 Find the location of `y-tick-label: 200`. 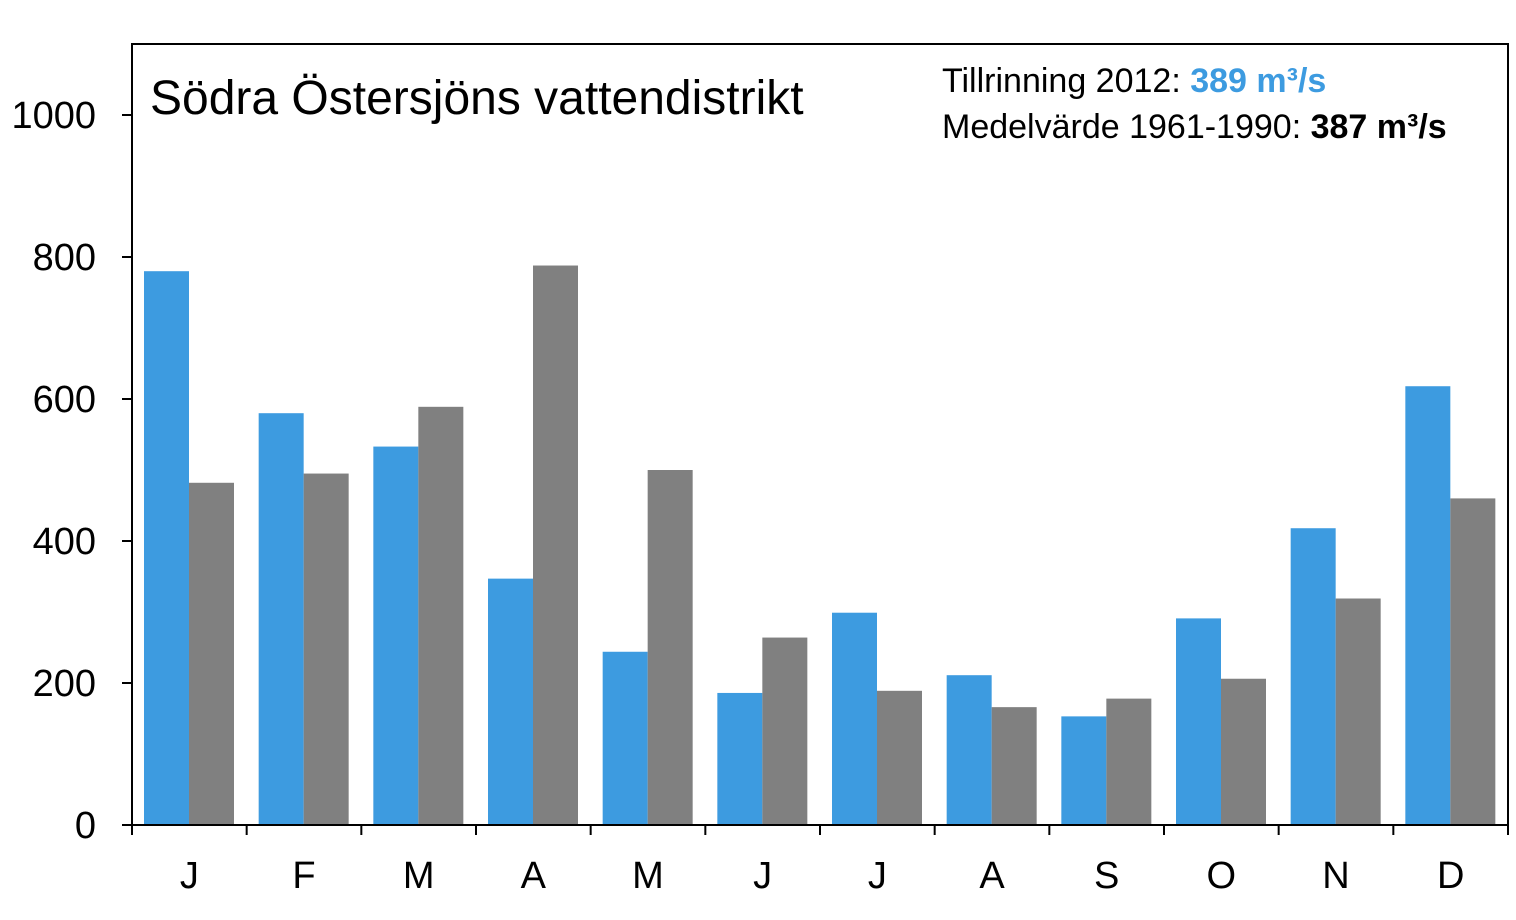

y-tick-label: 200 is located at coordinates (64, 684).